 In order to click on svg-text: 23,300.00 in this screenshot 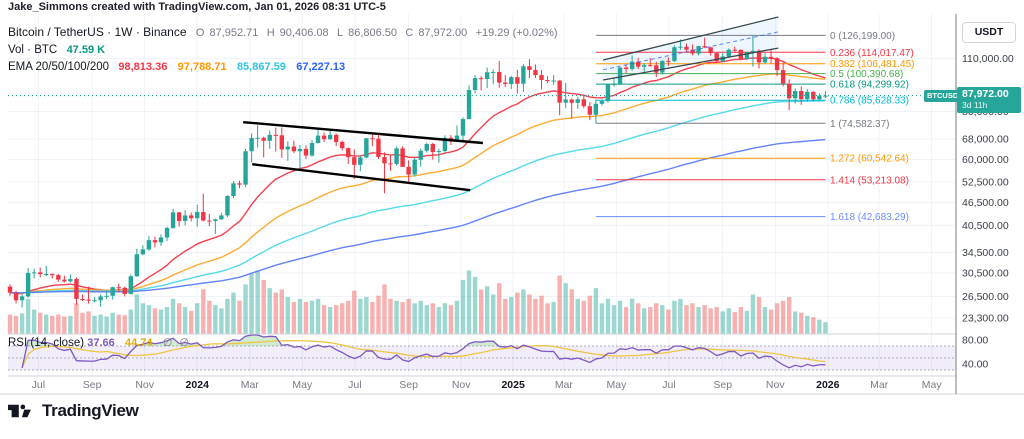, I will do `click(985, 318)`.